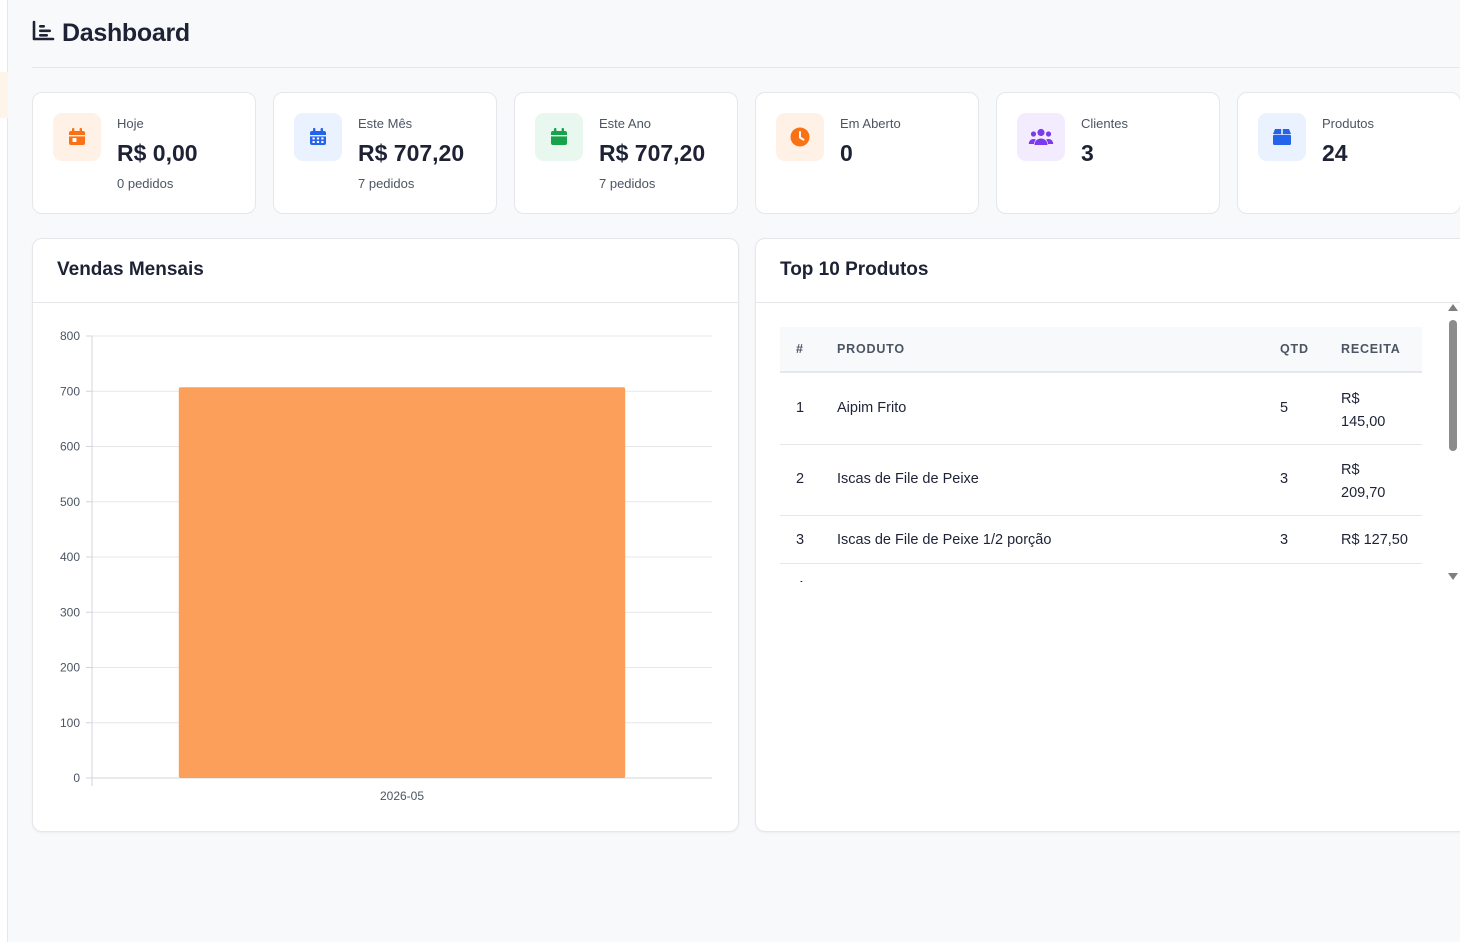 The image size is (1460, 942). What do you see at coordinates (385, 123) in the screenshot?
I see `stat-label: Este Mês` at bounding box center [385, 123].